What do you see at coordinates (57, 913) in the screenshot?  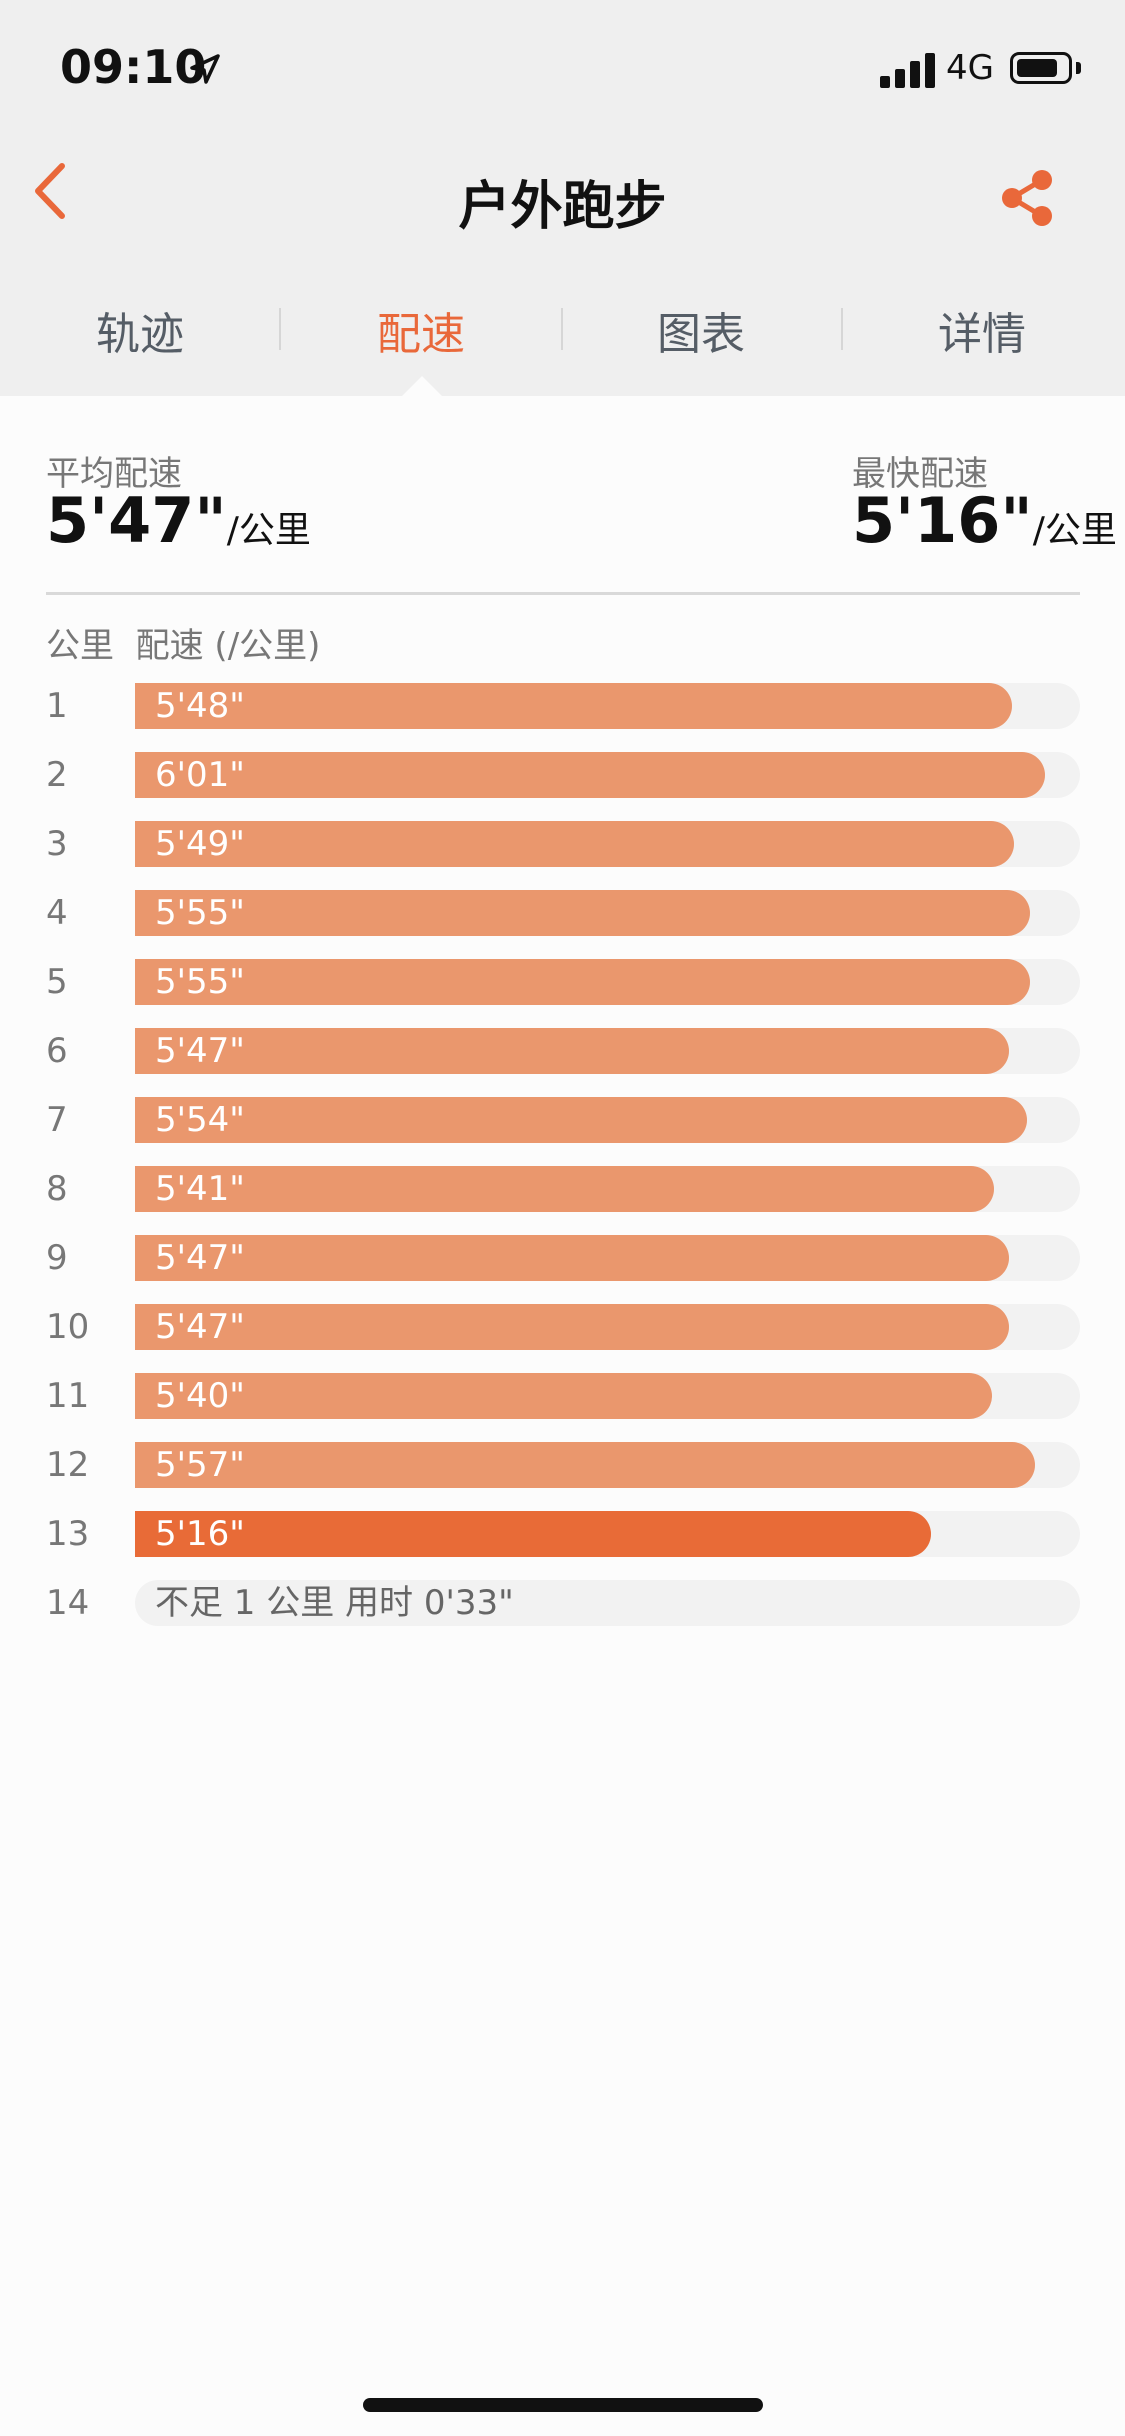 I see `km-number: 4` at bounding box center [57, 913].